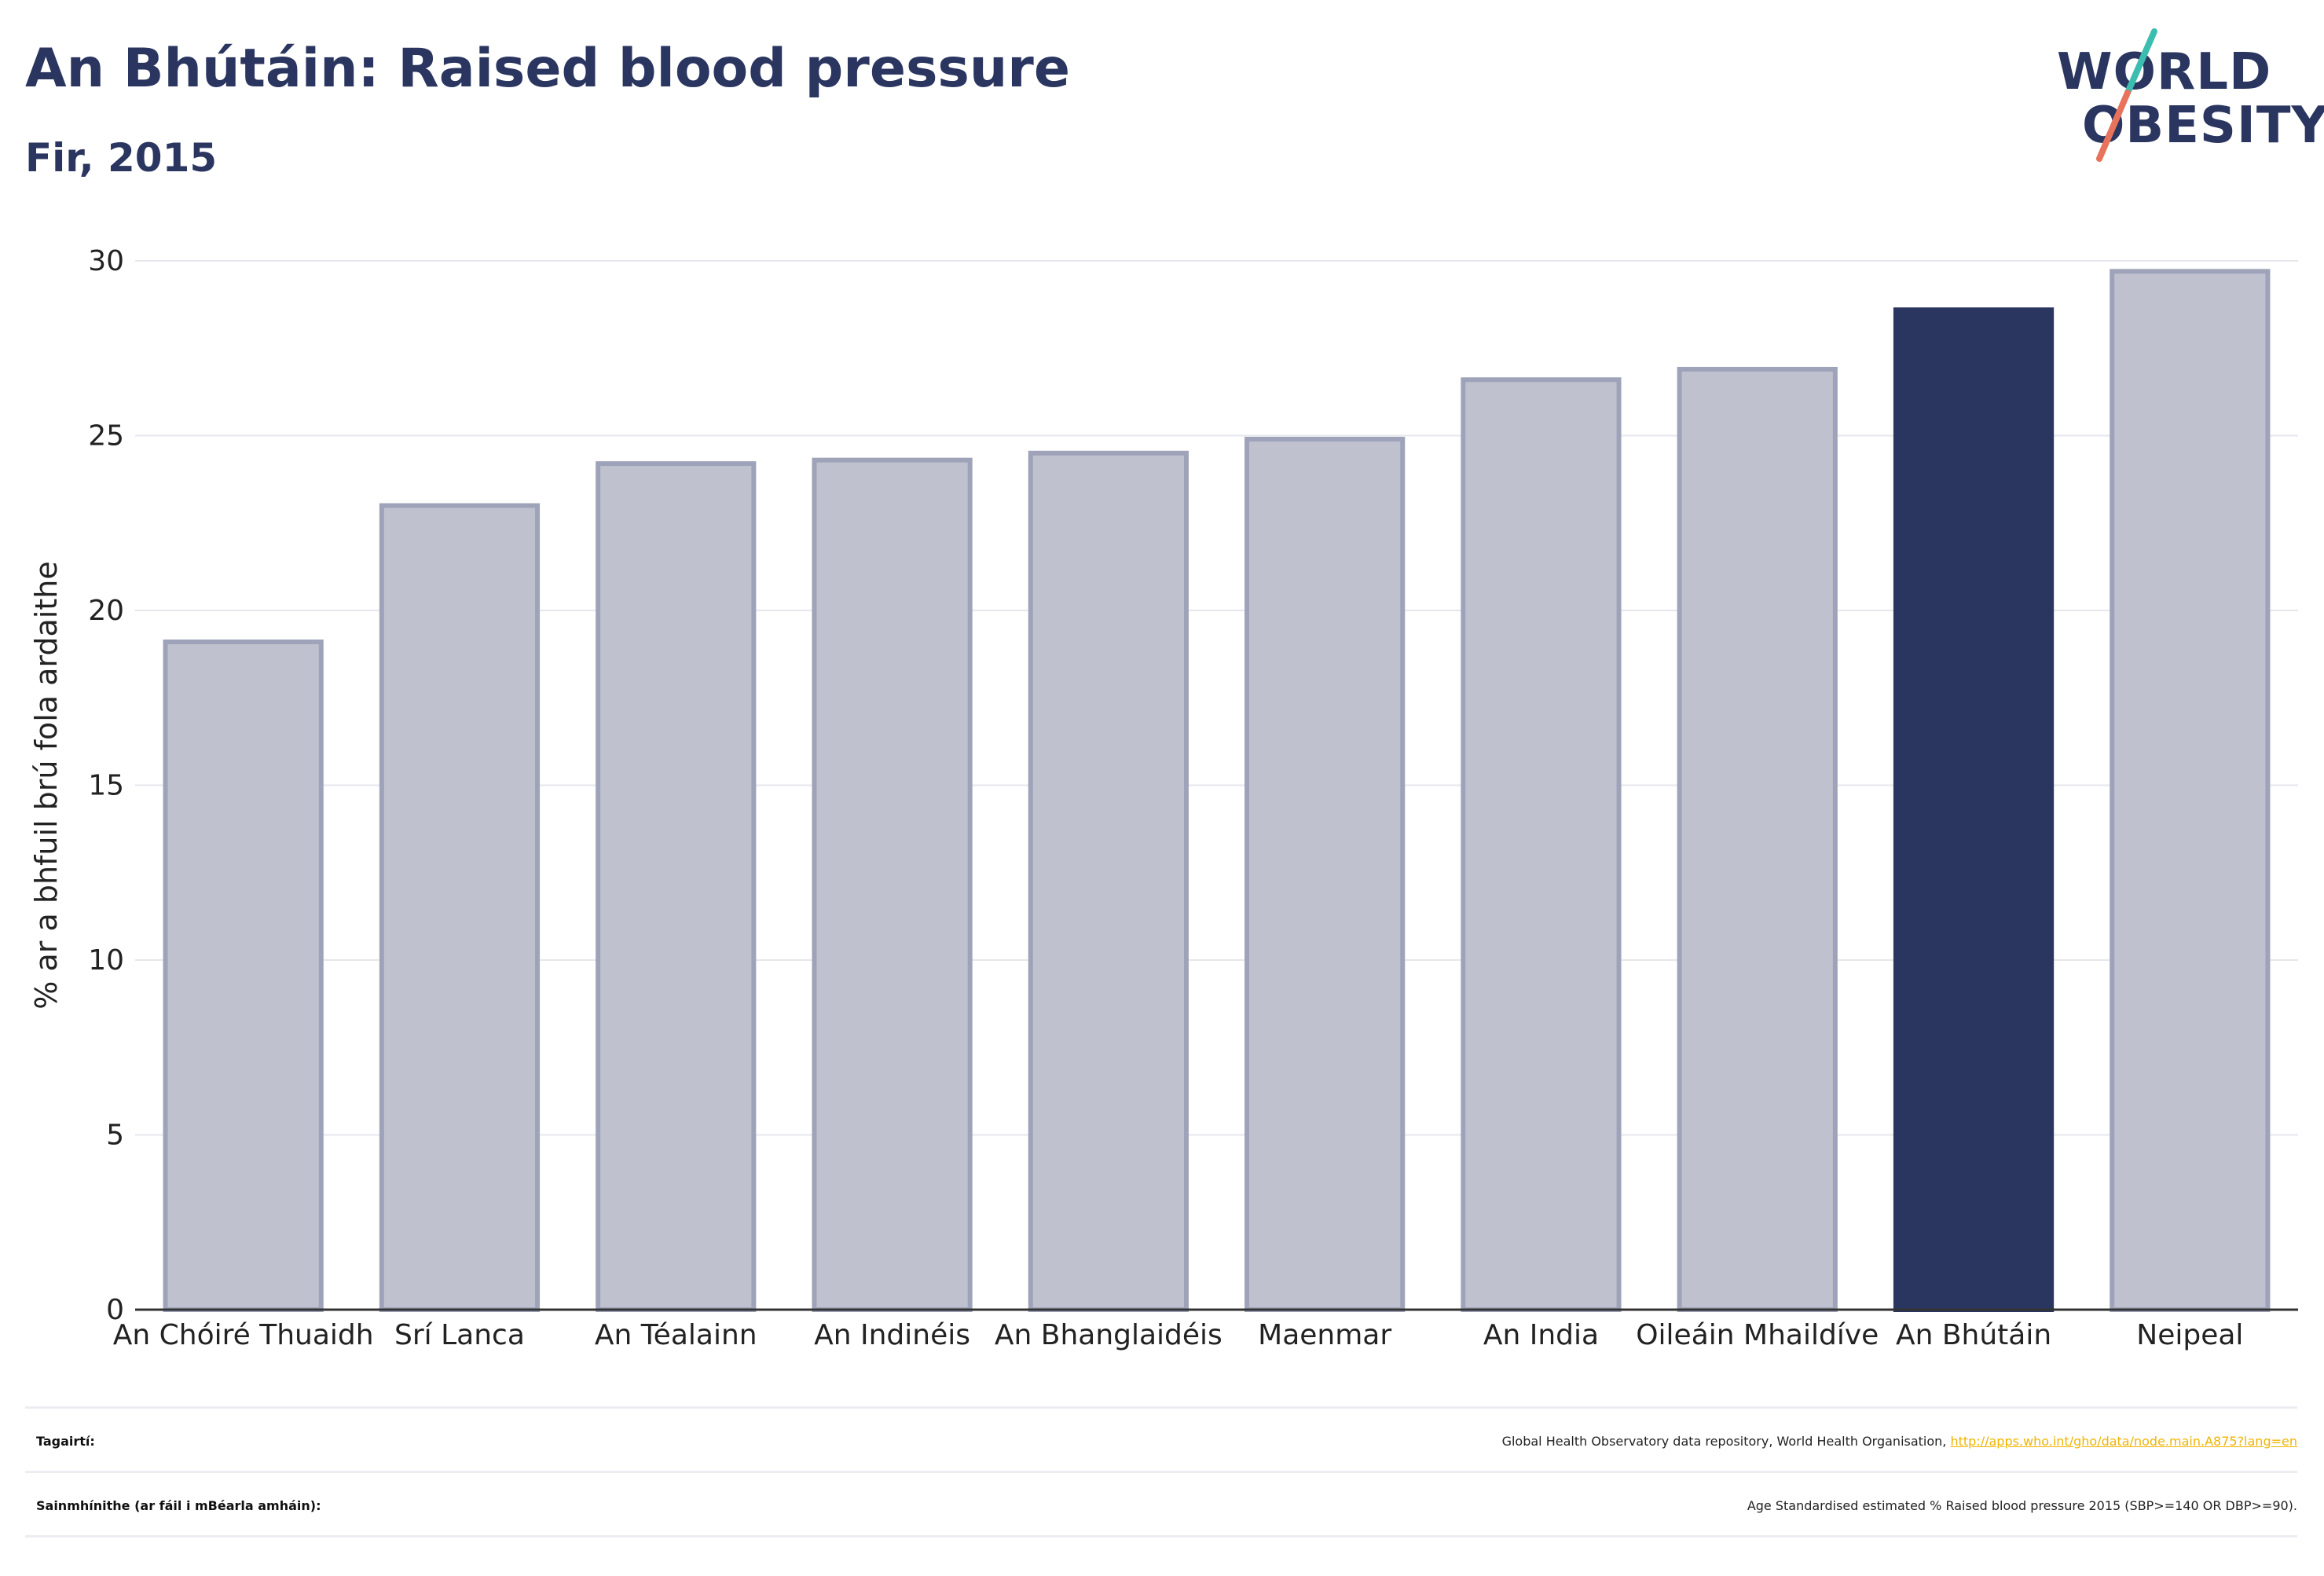 The image size is (2324, 1576). What do you see at coordinates (1757, 1335) in the screenshot?
I see `x-tick-label: Oileáin Mhaildíve` at bounding box center [1757, 1335].